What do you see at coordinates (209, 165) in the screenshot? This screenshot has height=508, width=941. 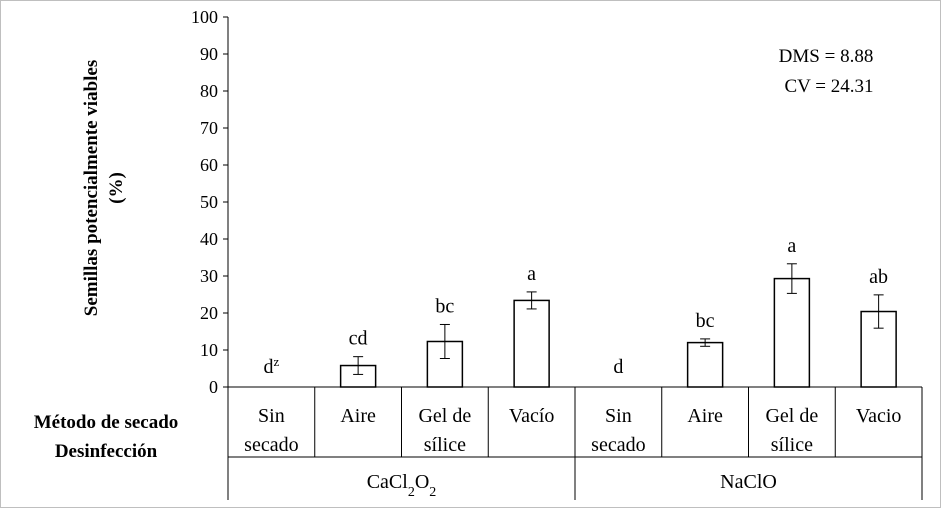 I see `y-tick-label: 60` at bounding box center [209, 165].